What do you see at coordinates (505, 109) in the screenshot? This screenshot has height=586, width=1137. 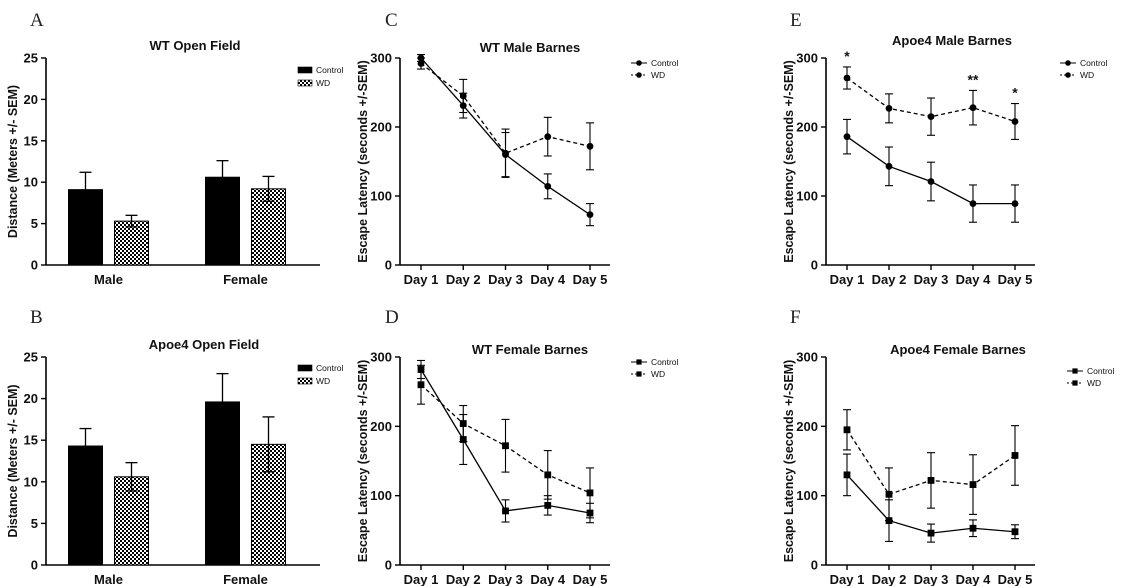 I see `series-line` at bounding box center [505, 109].